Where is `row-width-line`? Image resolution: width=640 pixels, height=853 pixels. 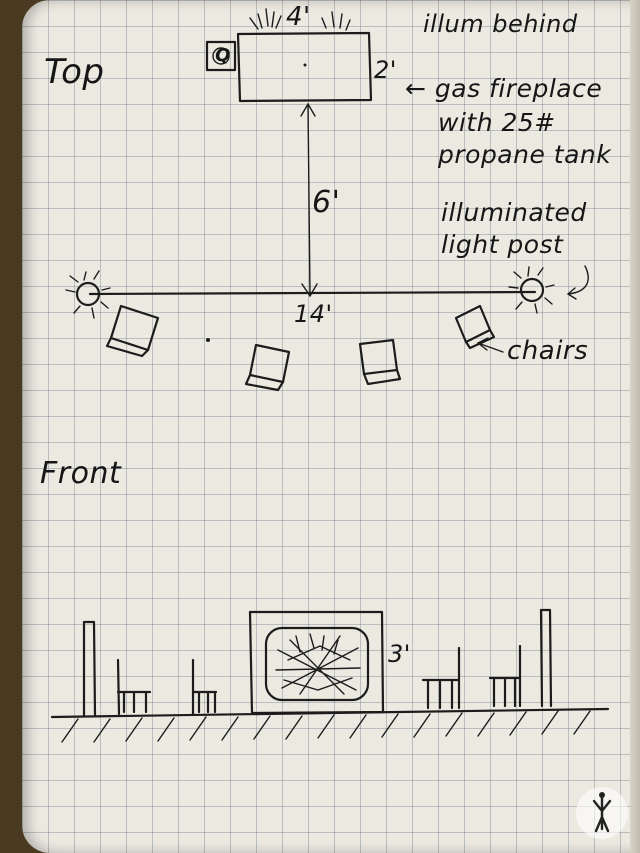
row-width-line is located at coordinates (312, 293).